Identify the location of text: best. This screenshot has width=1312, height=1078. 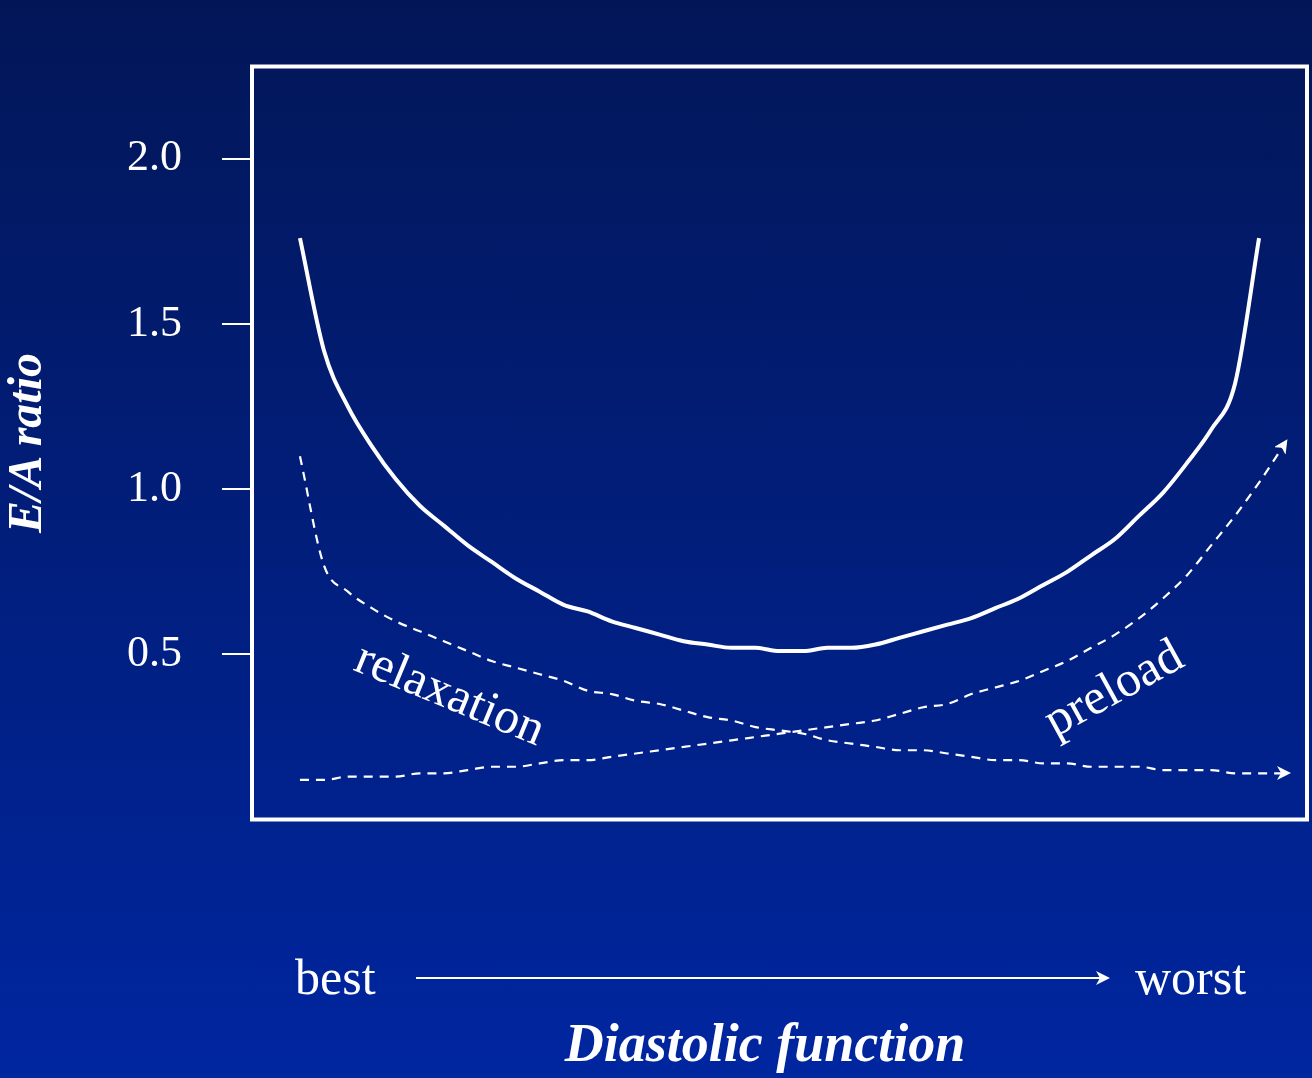
(335, 977).